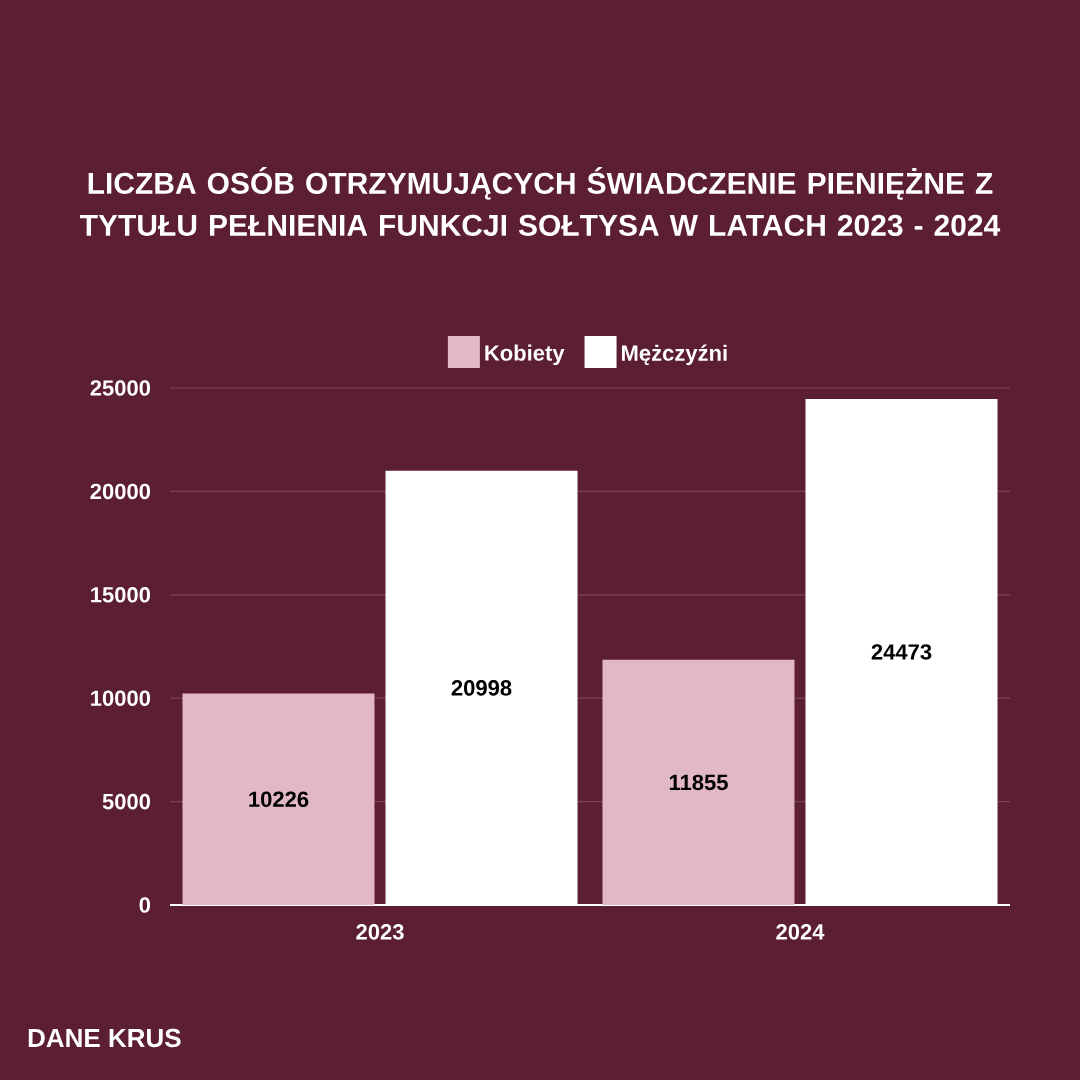  I want to click on x-tick-label: 2023, so click(380, 932).